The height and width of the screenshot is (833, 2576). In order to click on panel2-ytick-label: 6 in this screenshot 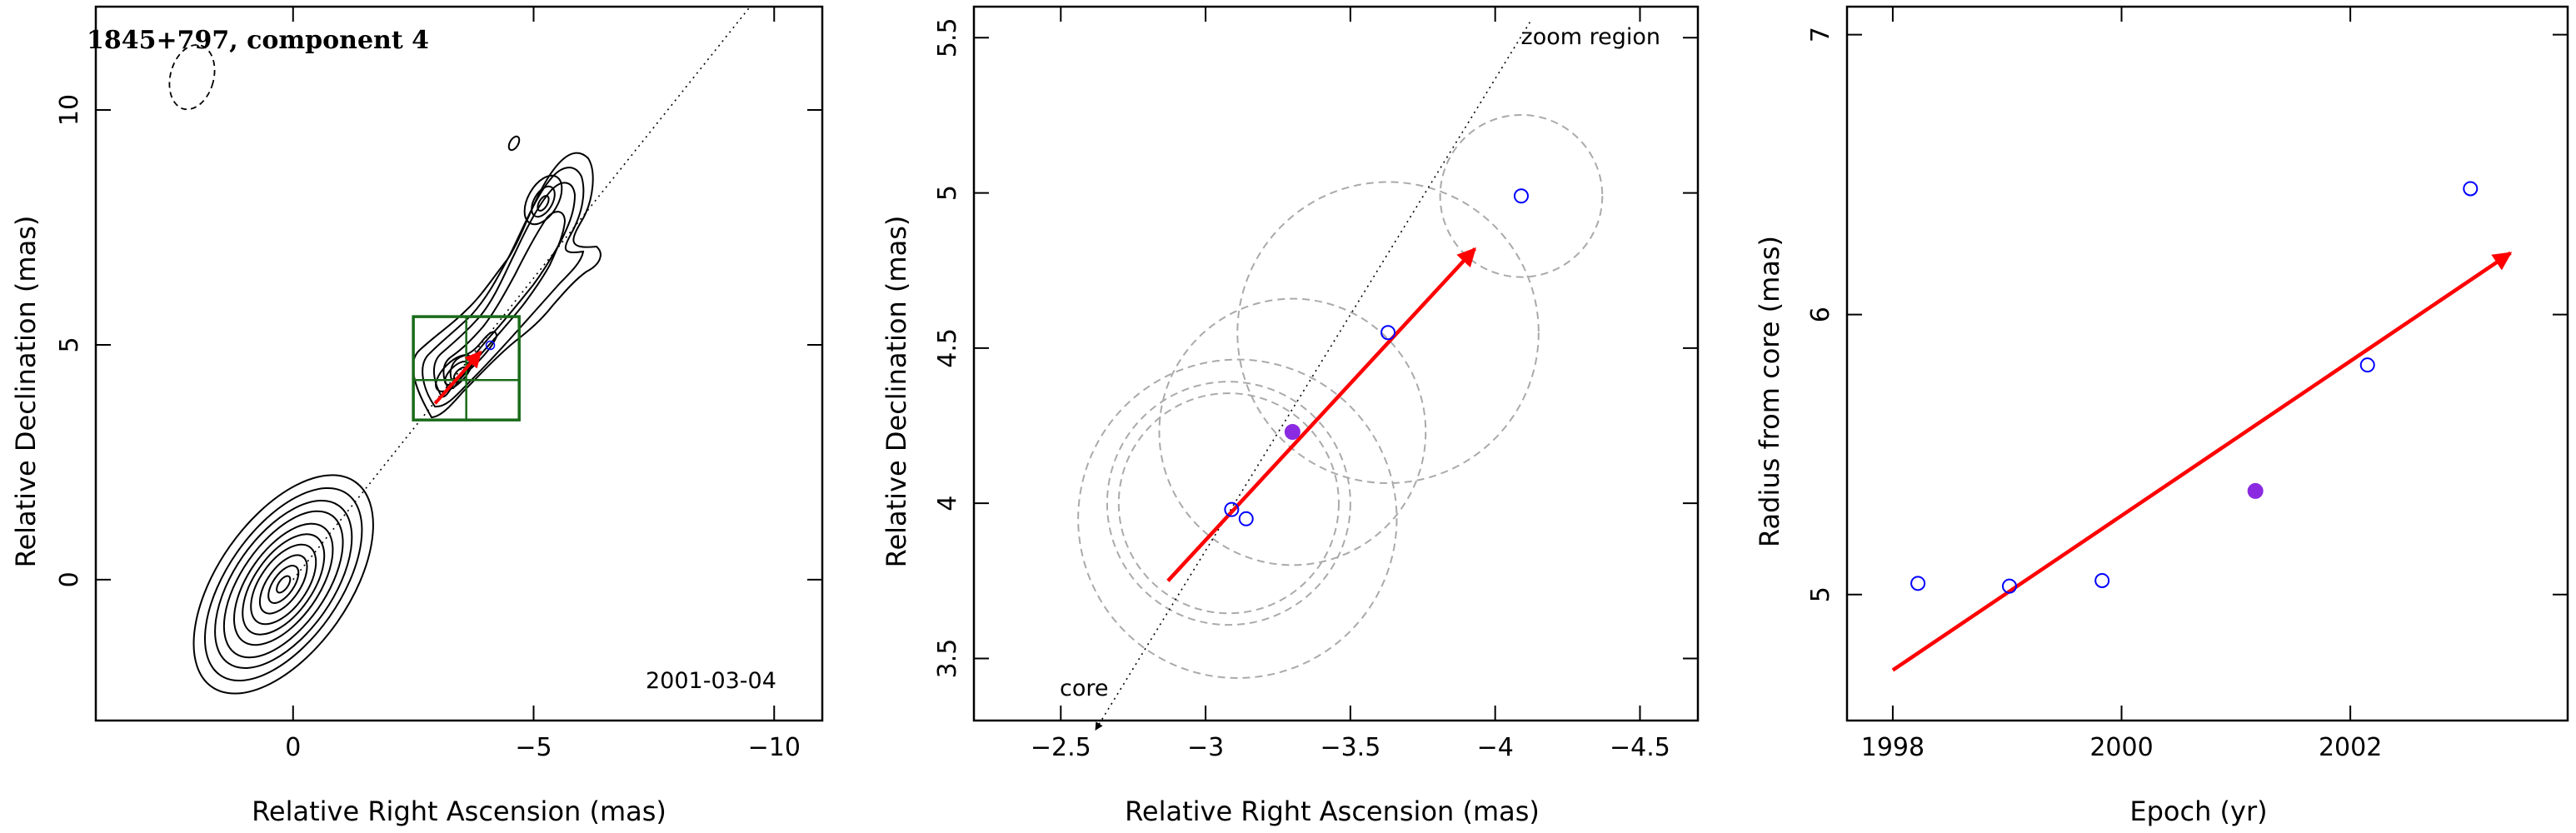, I will do `click(1820, 314)`.